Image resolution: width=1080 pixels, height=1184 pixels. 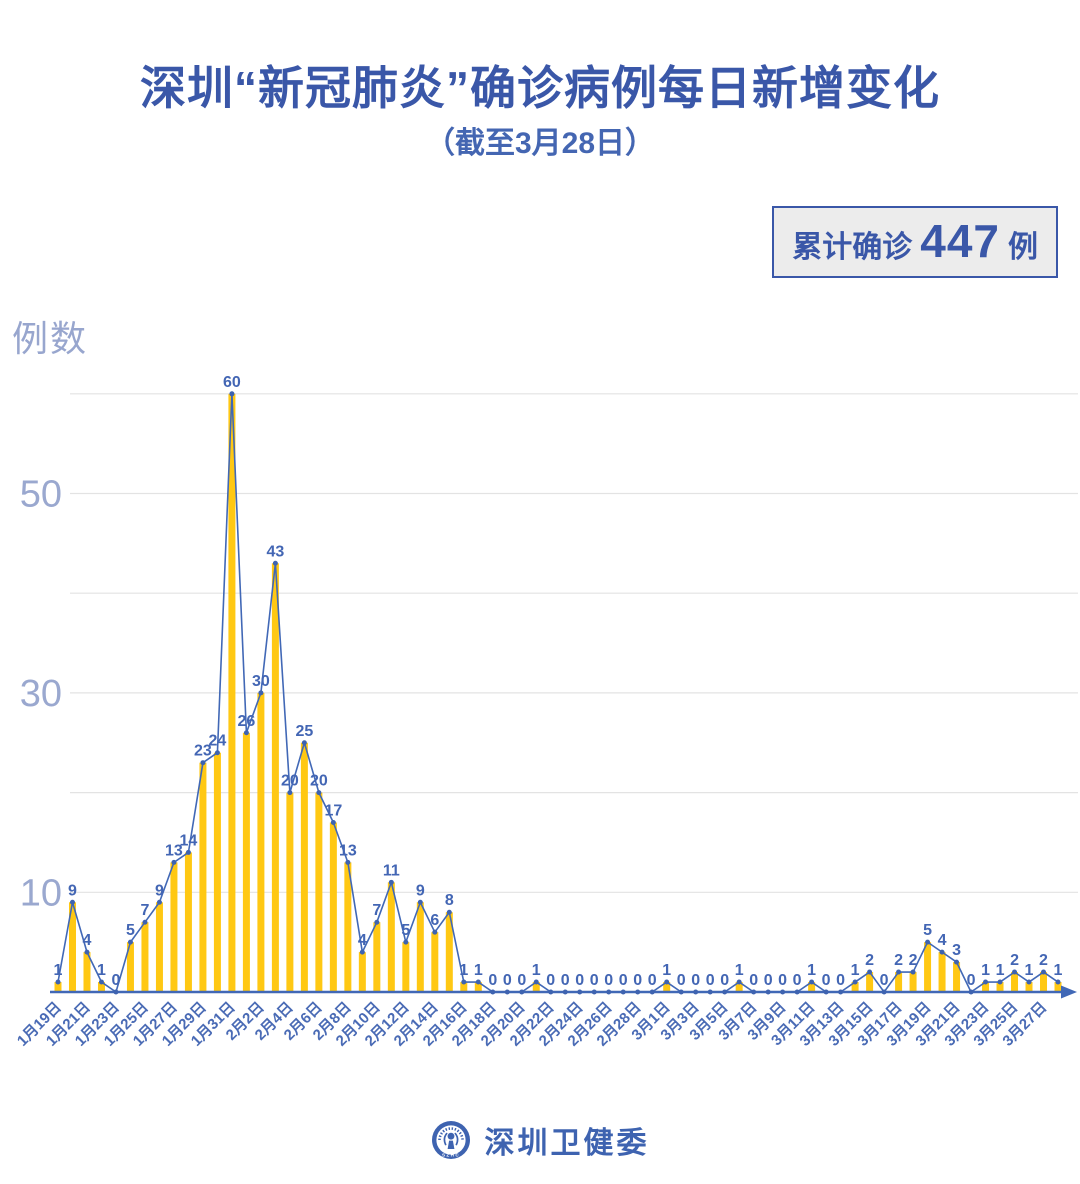 What do you see at coordinates (449, 900) in the screenshot?
I see `value-label: 8` at bounding box center [449, 900].